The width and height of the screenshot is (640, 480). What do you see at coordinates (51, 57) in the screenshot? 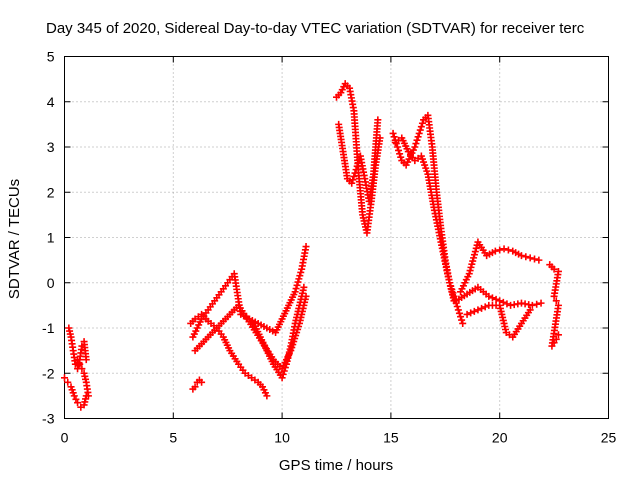
I see `y-tick-label: 5` at bounding box center [51, 57].